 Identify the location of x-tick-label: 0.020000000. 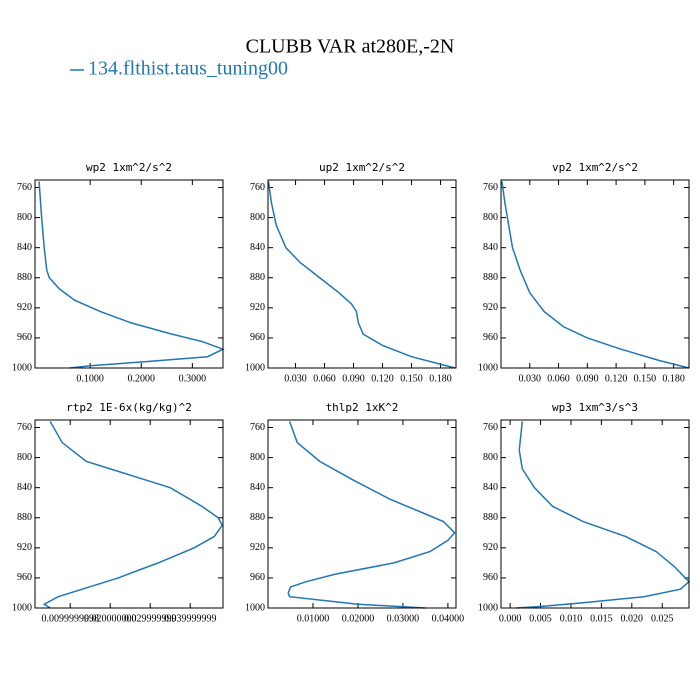
(110, 618).